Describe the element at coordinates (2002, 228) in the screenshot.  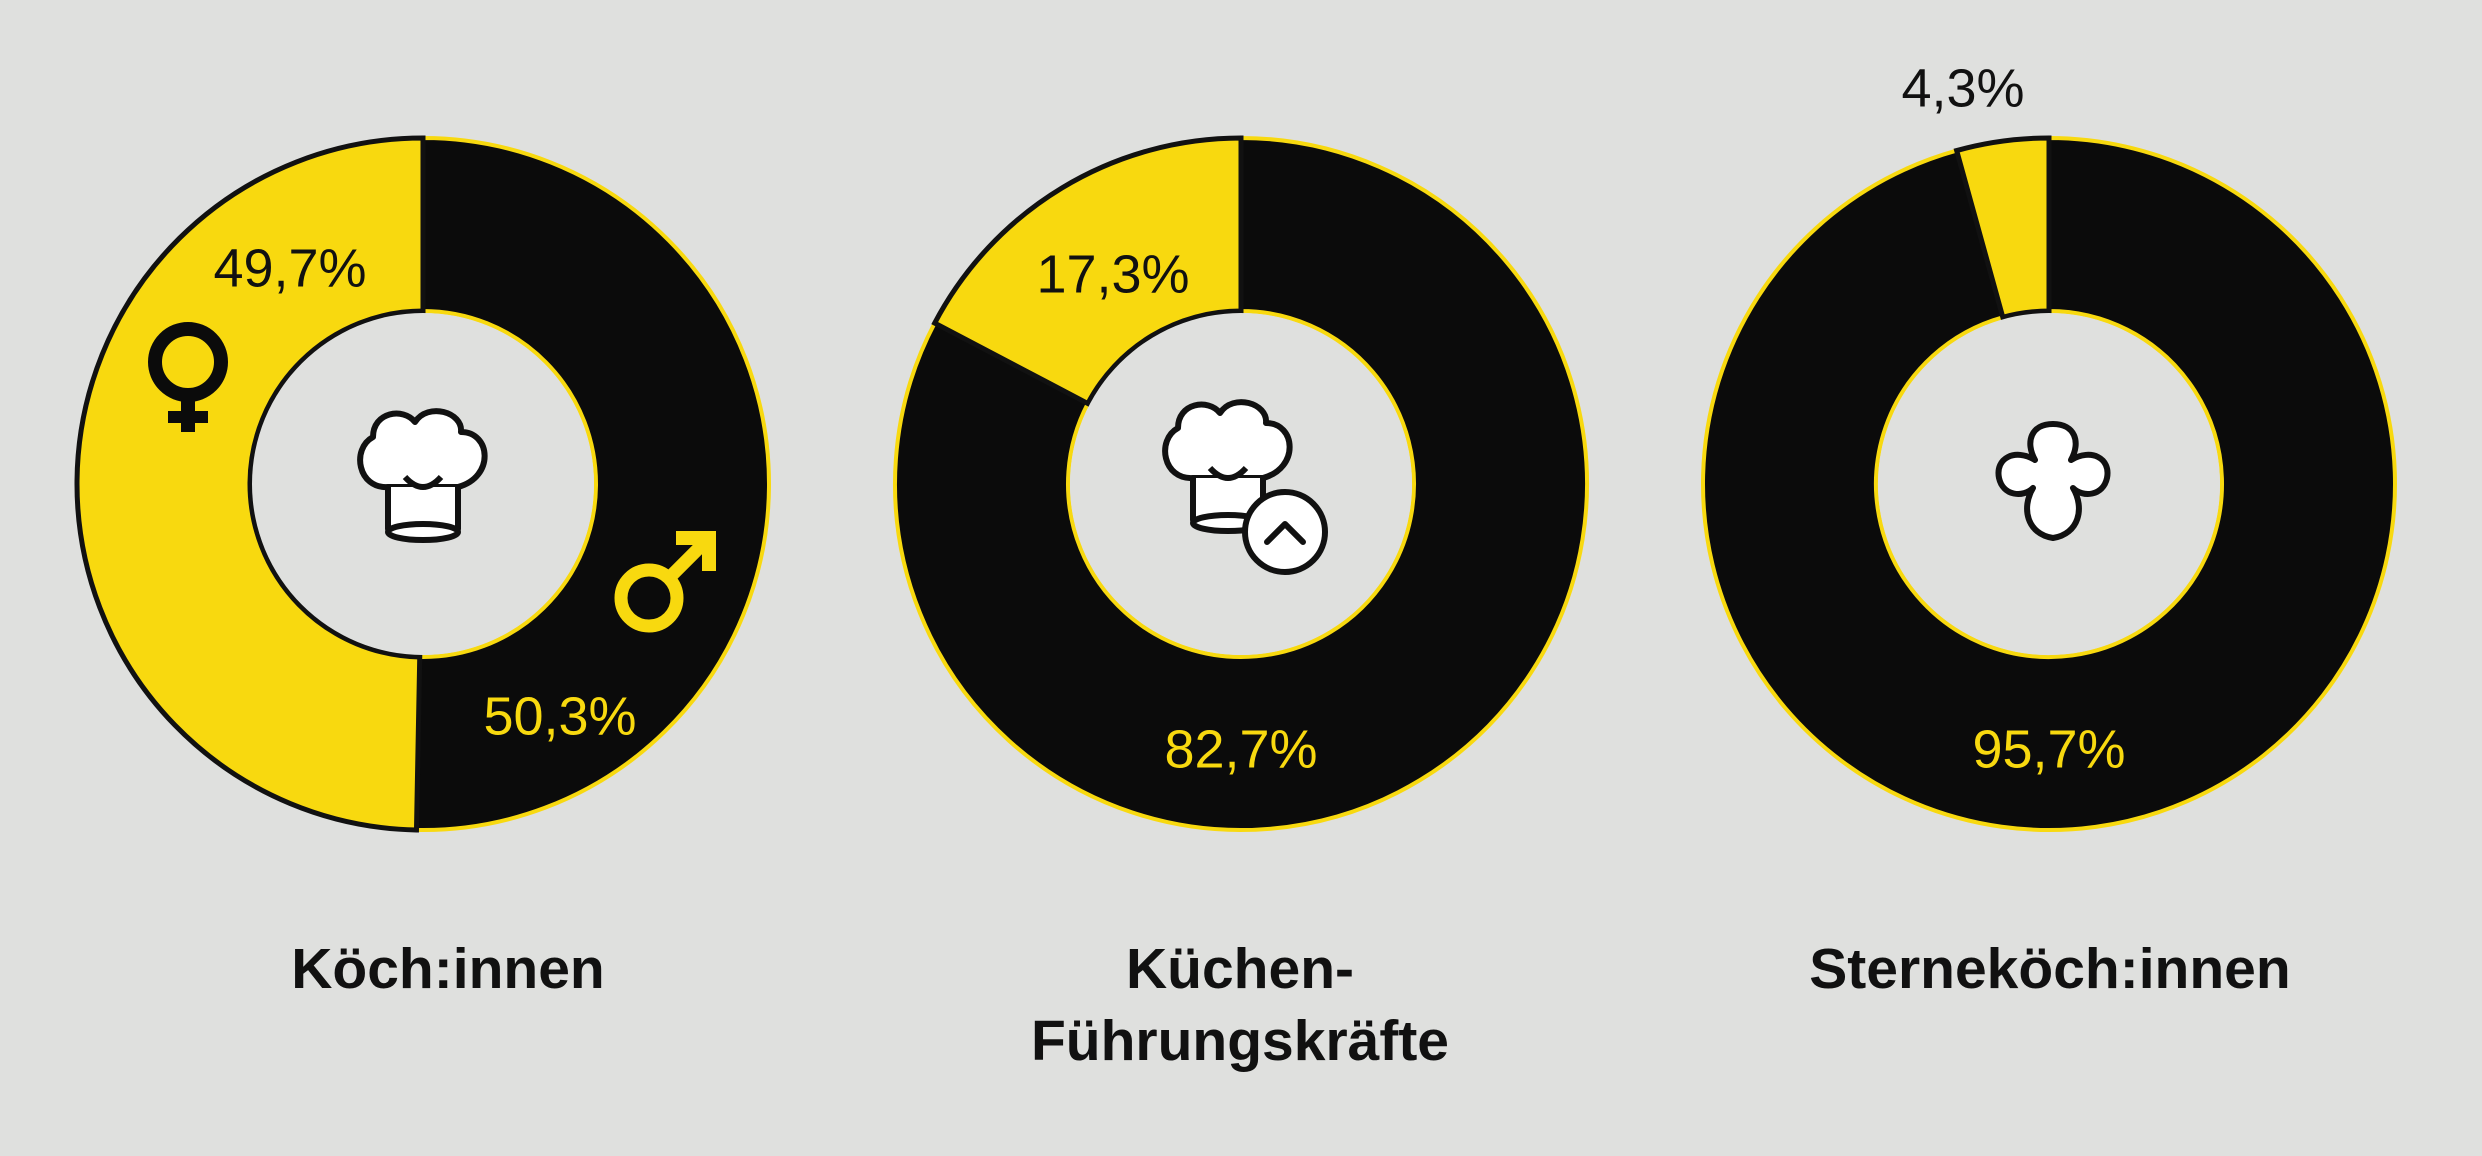
I see `donut-slice-outline-sternekoechinnen` at that location.